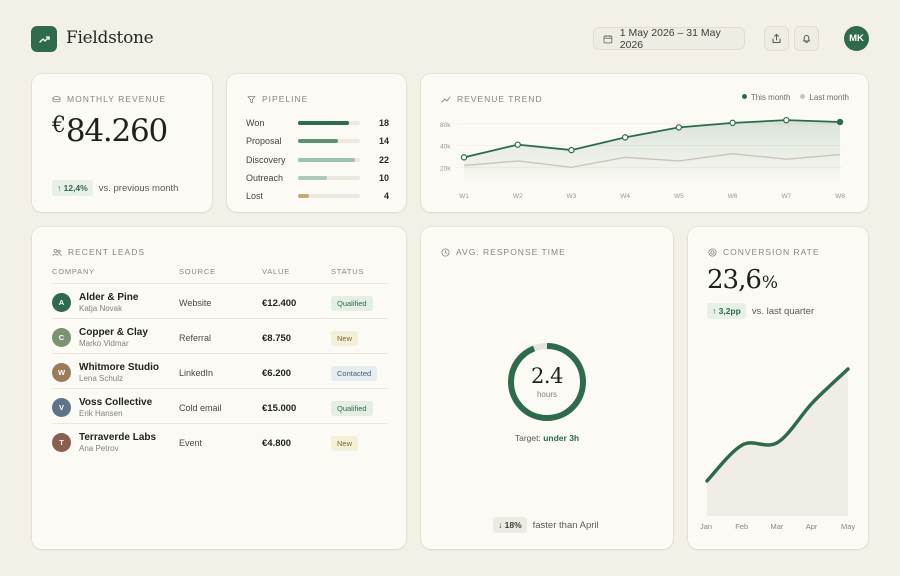 The height and width of the screenshot is (576, 900). I want to click on response-target: Target: under 3h, so click(547, 438).